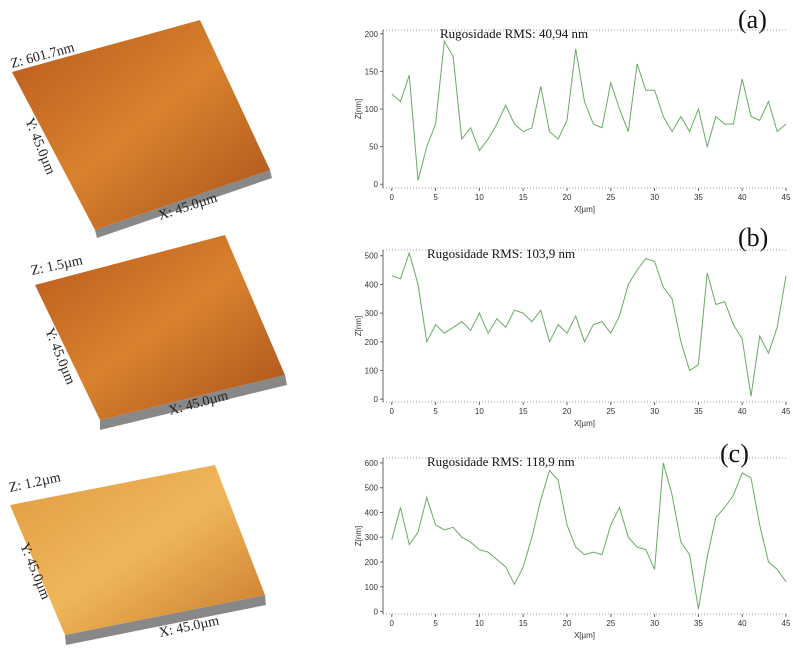 This screenshot has height=648, width=793. Describe the element at coordinates (514, 33) in the screenshot. I see `chart-title: Rugosidade RMS: 40,94 nm` at that location.